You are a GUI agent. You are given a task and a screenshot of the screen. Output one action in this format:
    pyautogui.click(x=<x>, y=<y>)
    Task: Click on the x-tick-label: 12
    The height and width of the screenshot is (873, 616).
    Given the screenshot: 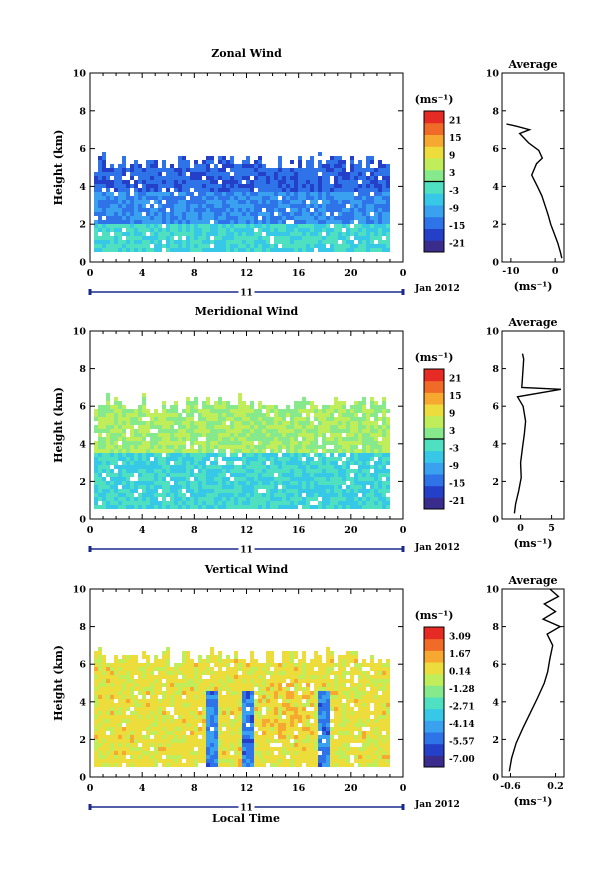 What is the action you would take?
    pyautogui.click(x=246, y=530)
    